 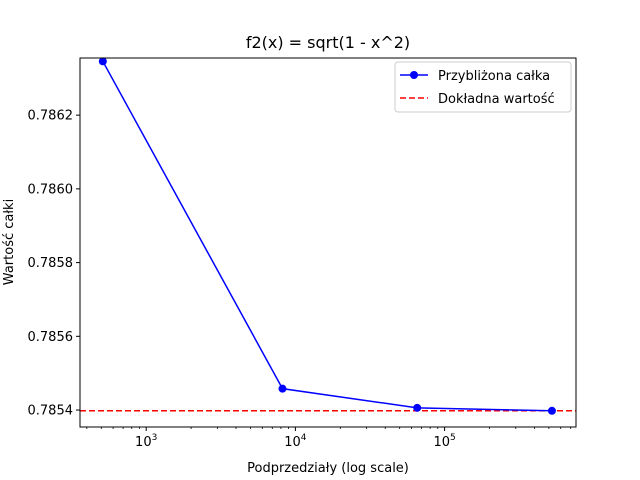 I want to click on legend-label-exact: Dokładna wartość, so click(x=496, y=99).